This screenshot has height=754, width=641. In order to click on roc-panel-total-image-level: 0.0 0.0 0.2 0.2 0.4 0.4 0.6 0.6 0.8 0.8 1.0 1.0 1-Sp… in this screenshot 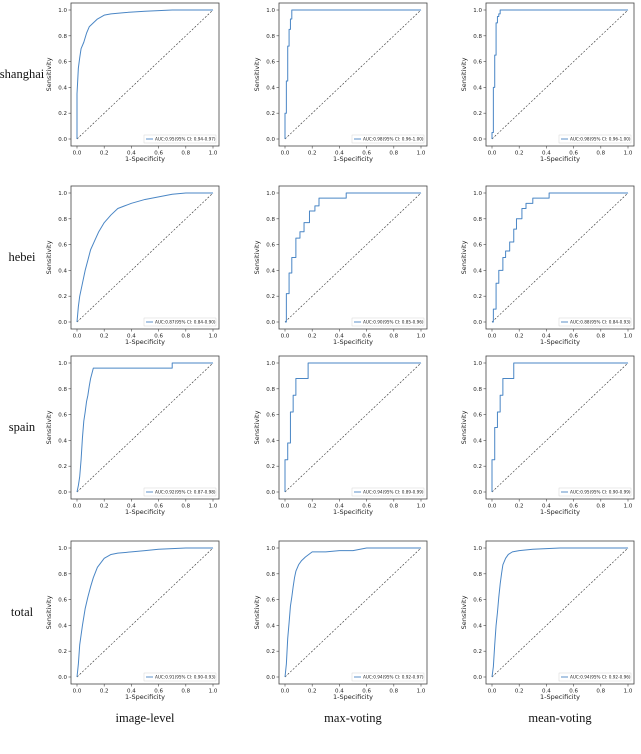, I will do `click(132, 620)`.